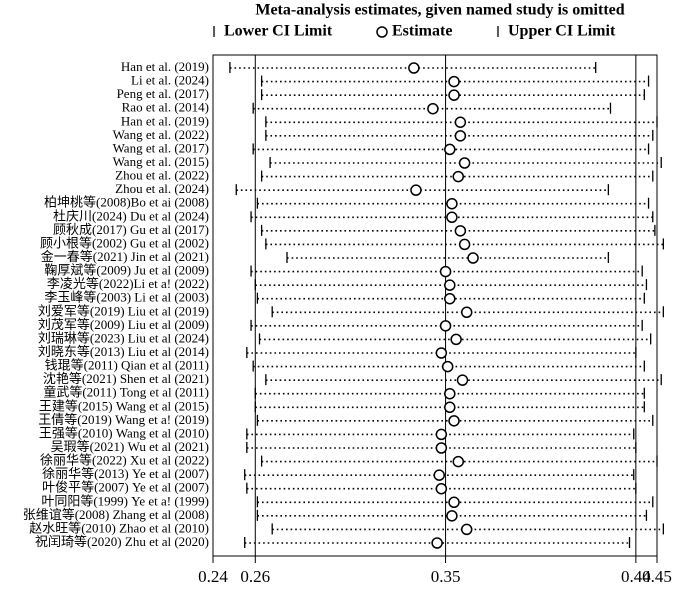  Describe the element at coordinates (125, 256) in the screenshot. I see `y-tick-label: 金一春等(2021) Jin et al (2021)` at that location.